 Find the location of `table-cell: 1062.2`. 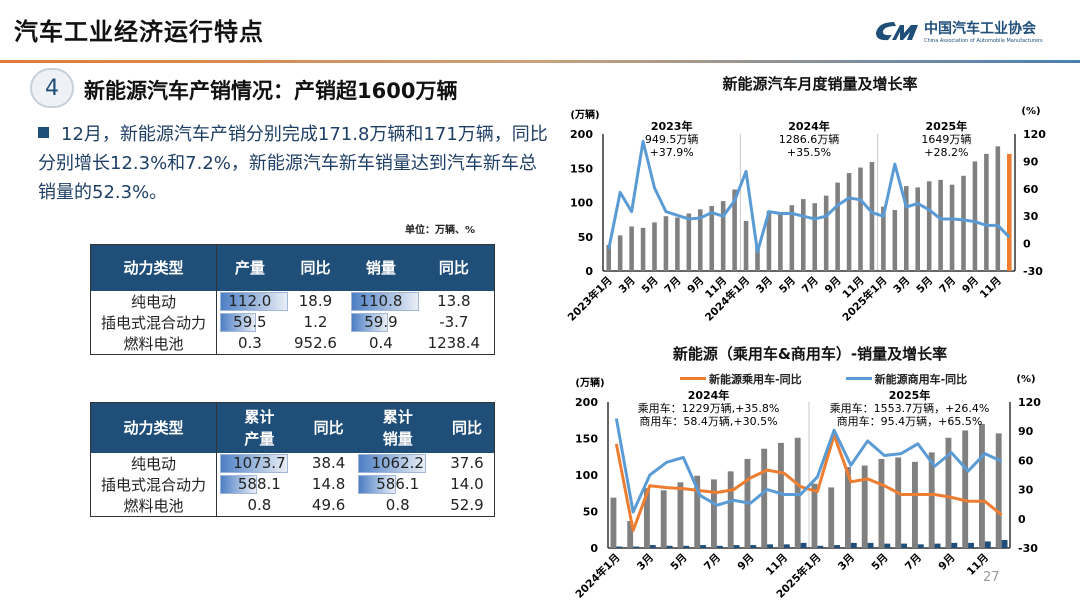

table-cell: 1062.2 is located at coordinates (397, 463).